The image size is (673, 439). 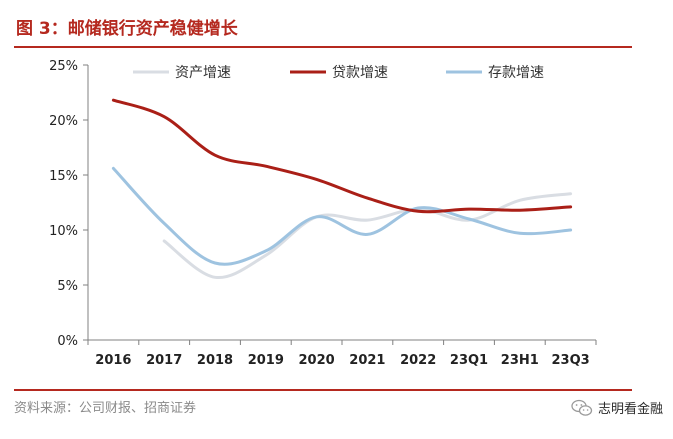 I want to click on x-tick-label: 23Q3, so click(x=571, y=360).